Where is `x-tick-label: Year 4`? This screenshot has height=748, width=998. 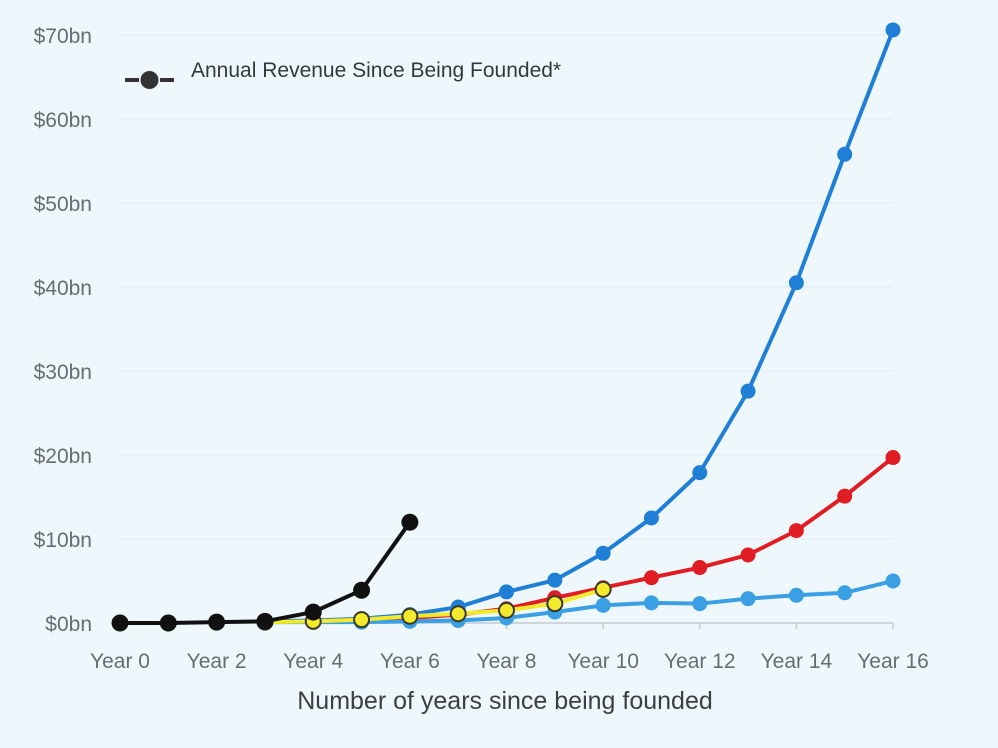 x-tick-label: Year 4 is located at coordinates (313, 661).